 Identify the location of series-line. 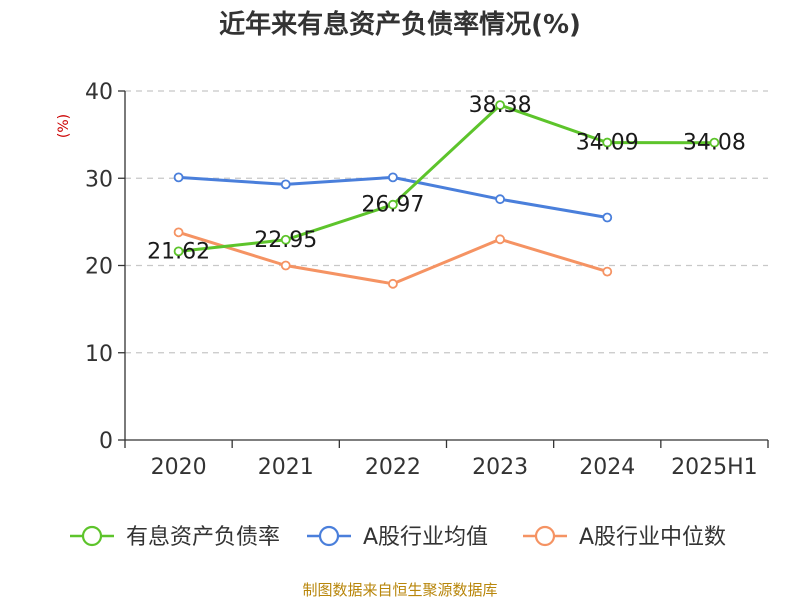
(393, 258).